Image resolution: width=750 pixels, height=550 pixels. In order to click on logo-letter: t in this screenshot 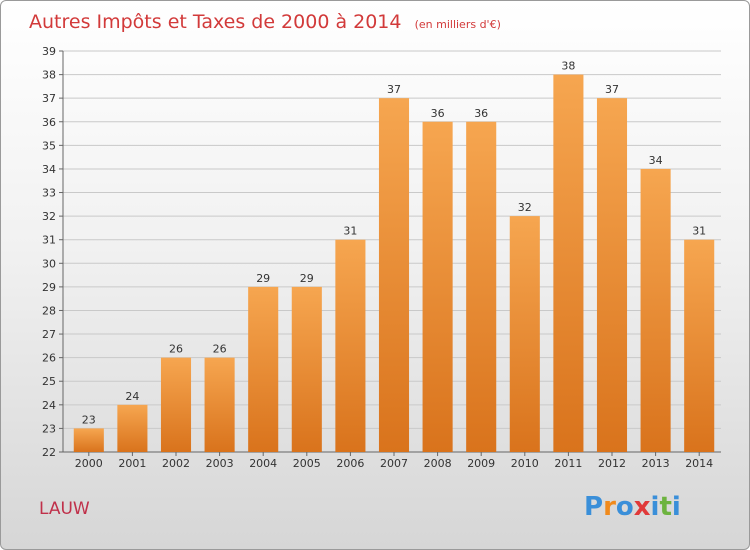, I will do `click(665, 507)`.